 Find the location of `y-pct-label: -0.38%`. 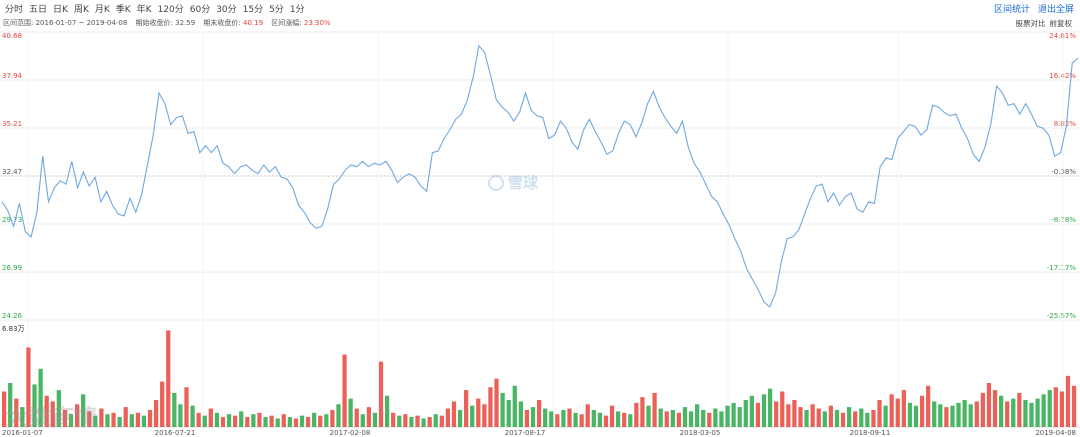

y-pct-label: -0.38% is located at coordinates (1063, 172).